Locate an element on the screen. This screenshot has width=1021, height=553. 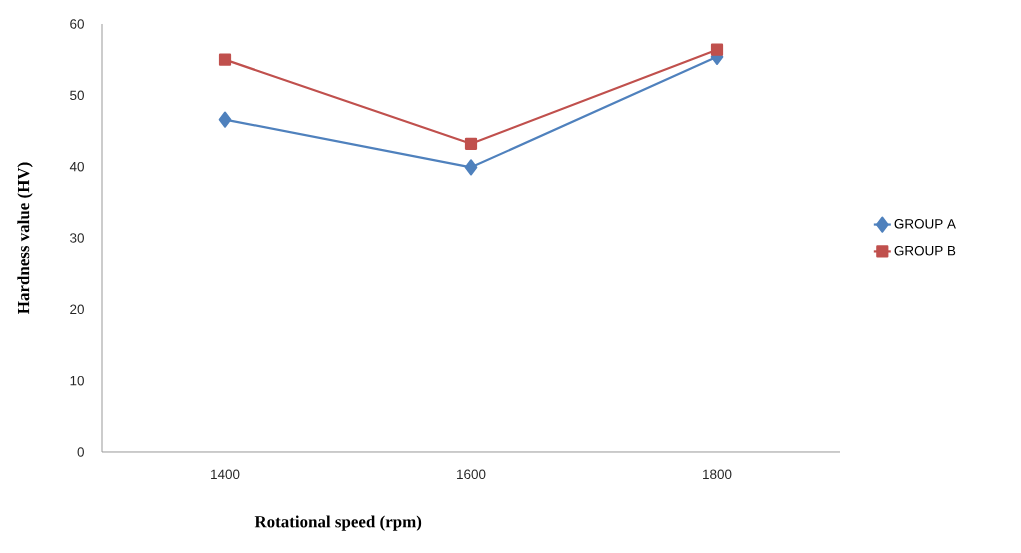
x-tick-label: 1400 is located at coordinates (225, 474).